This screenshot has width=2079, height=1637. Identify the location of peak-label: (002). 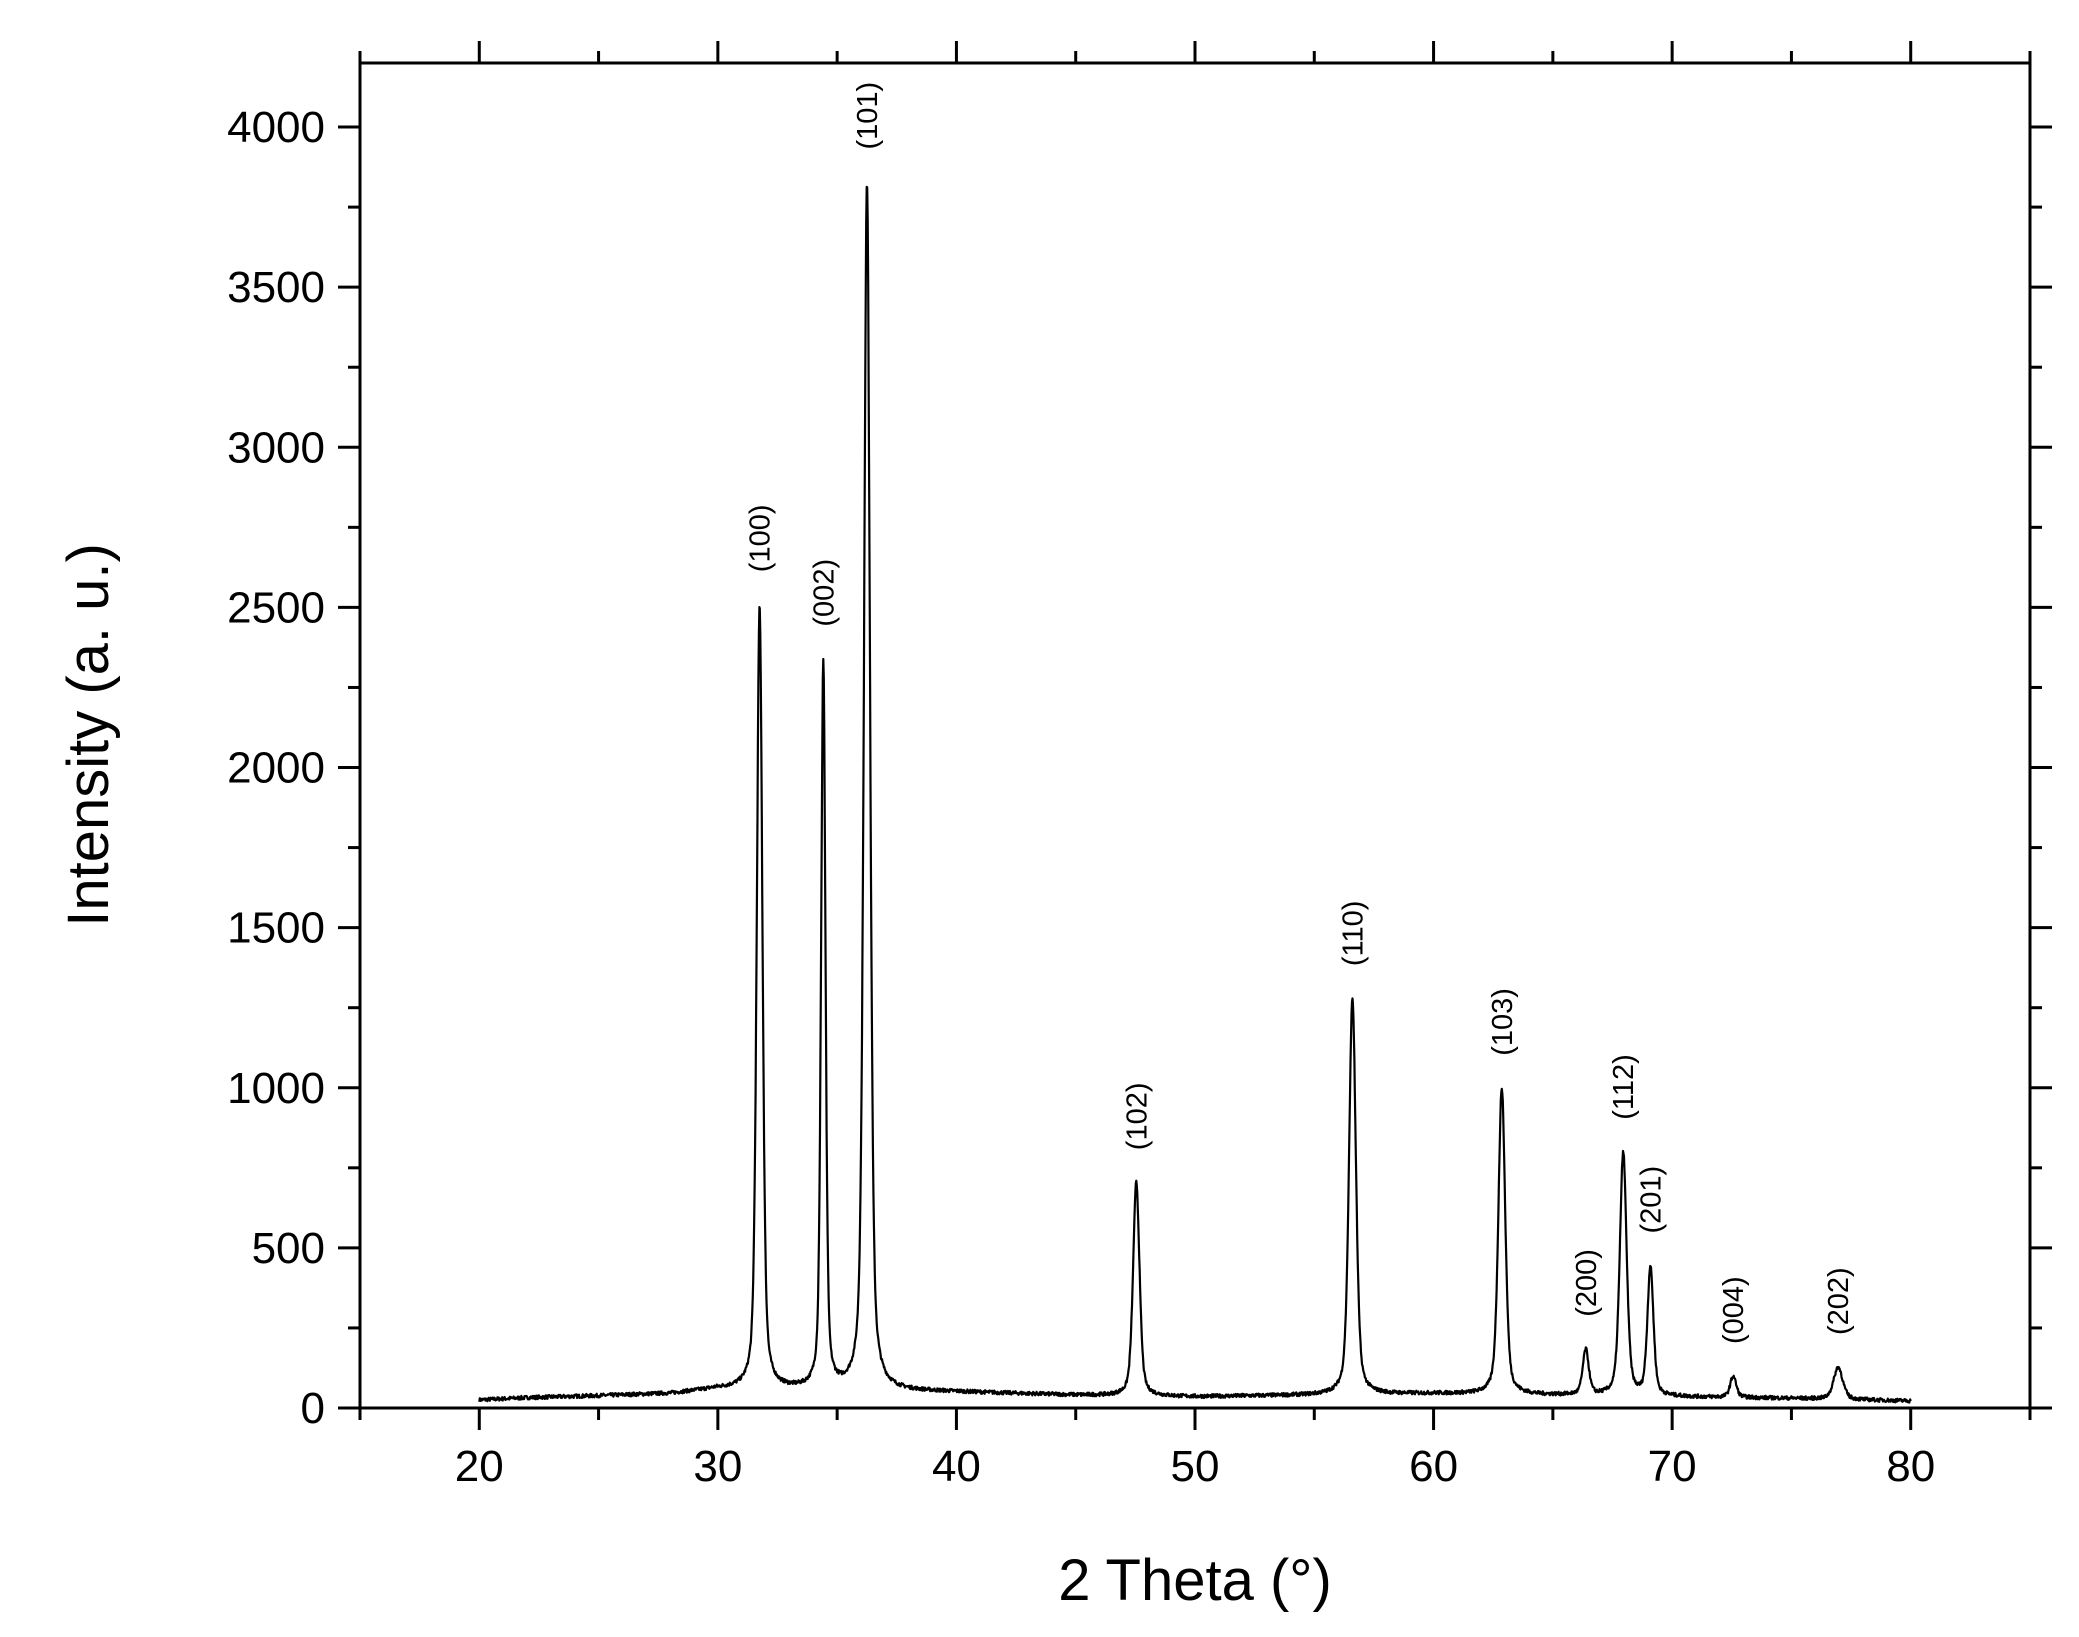
(824, 593).